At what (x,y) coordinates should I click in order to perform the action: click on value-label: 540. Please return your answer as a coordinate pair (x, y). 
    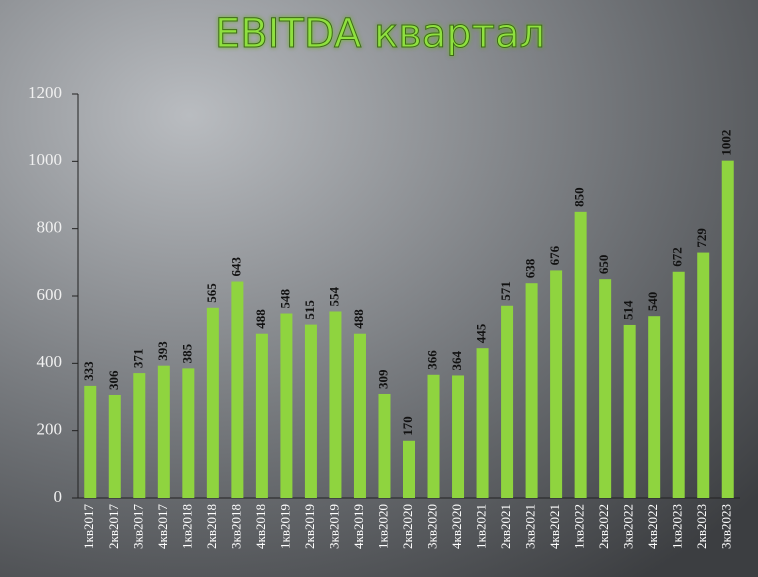
    Looking at the image, I should click on (652, 302).